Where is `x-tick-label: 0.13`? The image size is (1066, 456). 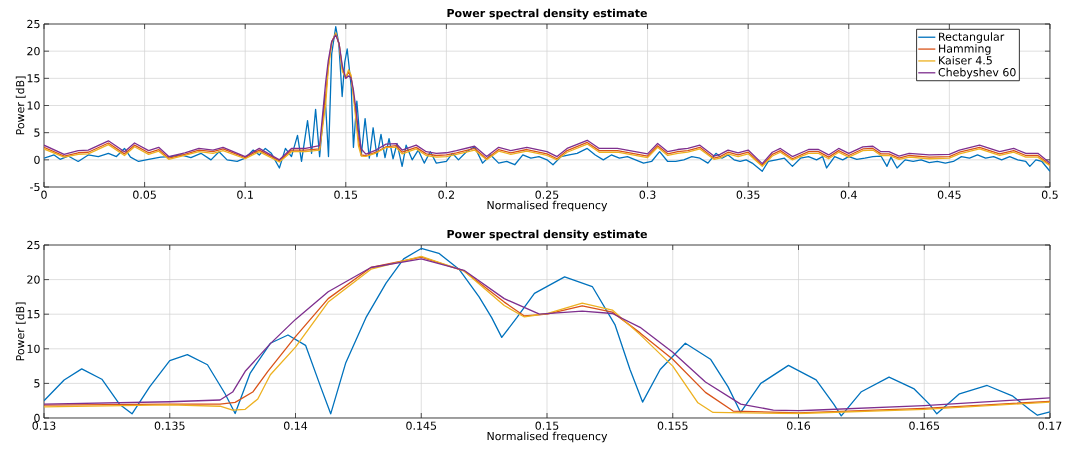
x-tick-label: 0.13 is located at coordinates (44, 425).